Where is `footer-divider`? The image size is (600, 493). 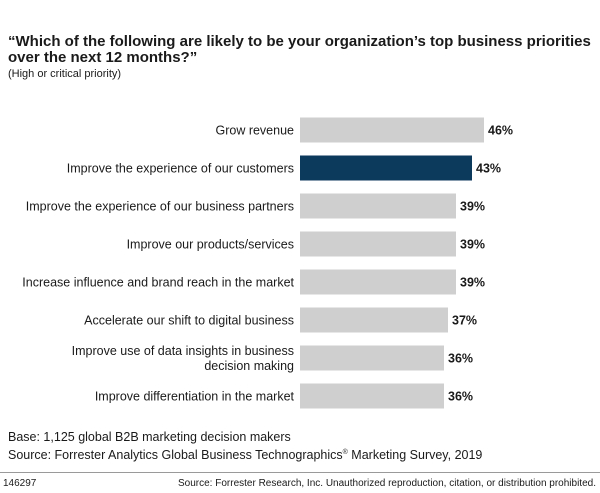 footer-divider is located at coordinates (300, 472).